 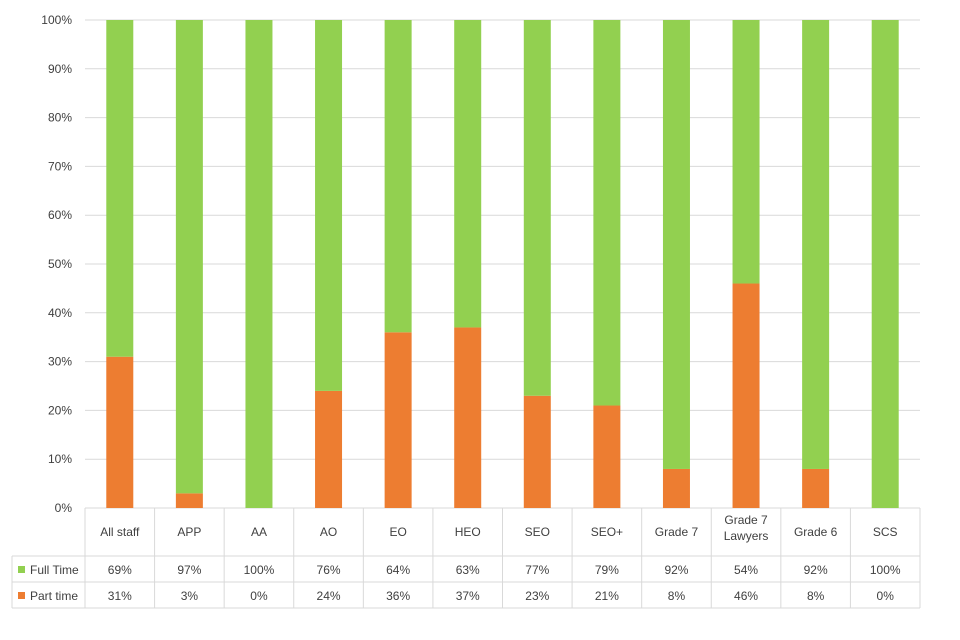 What do you see at coordinates (60, 69) in the screenshot?
I see `y-tick-label: 90%` at bounding box center [60, 69].